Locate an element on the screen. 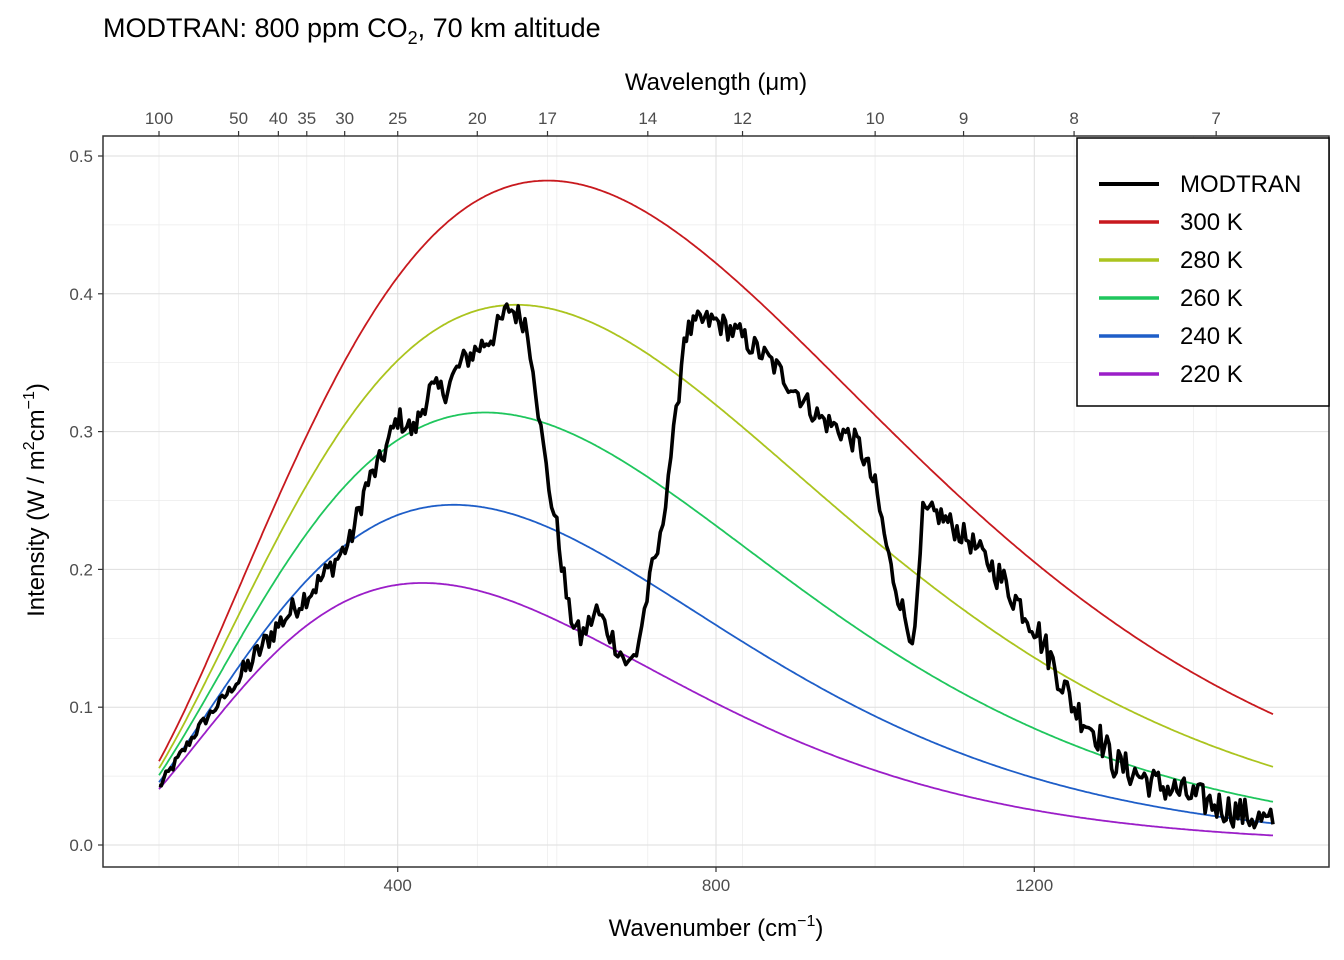  x2-tick-label: 9 is located at coordinates (963, 118).